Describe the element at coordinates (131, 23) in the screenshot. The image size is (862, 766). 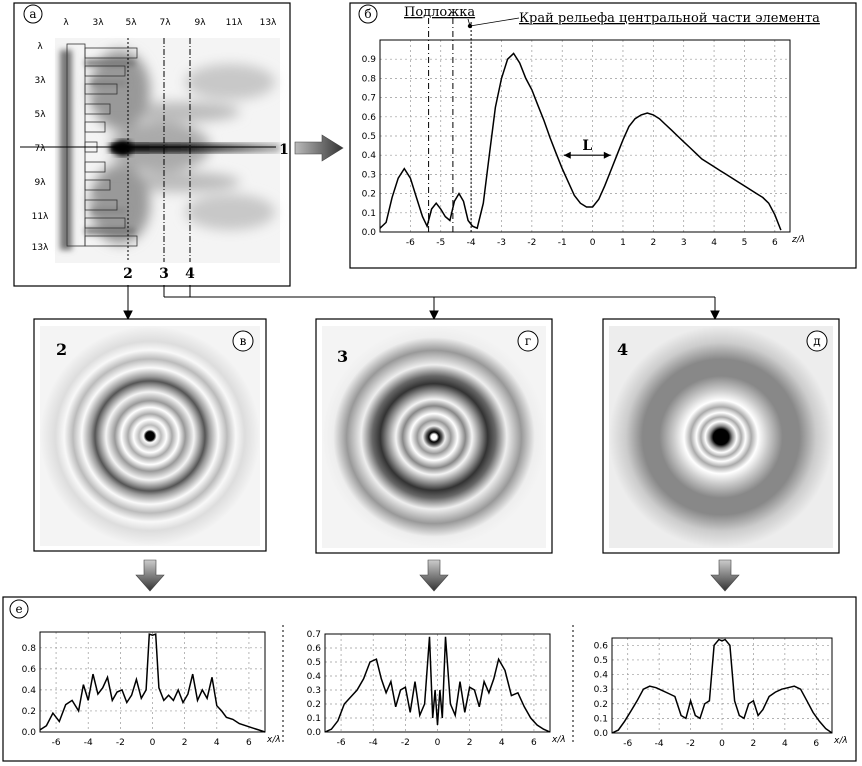
I see `x-tick: 5λ` at that location.